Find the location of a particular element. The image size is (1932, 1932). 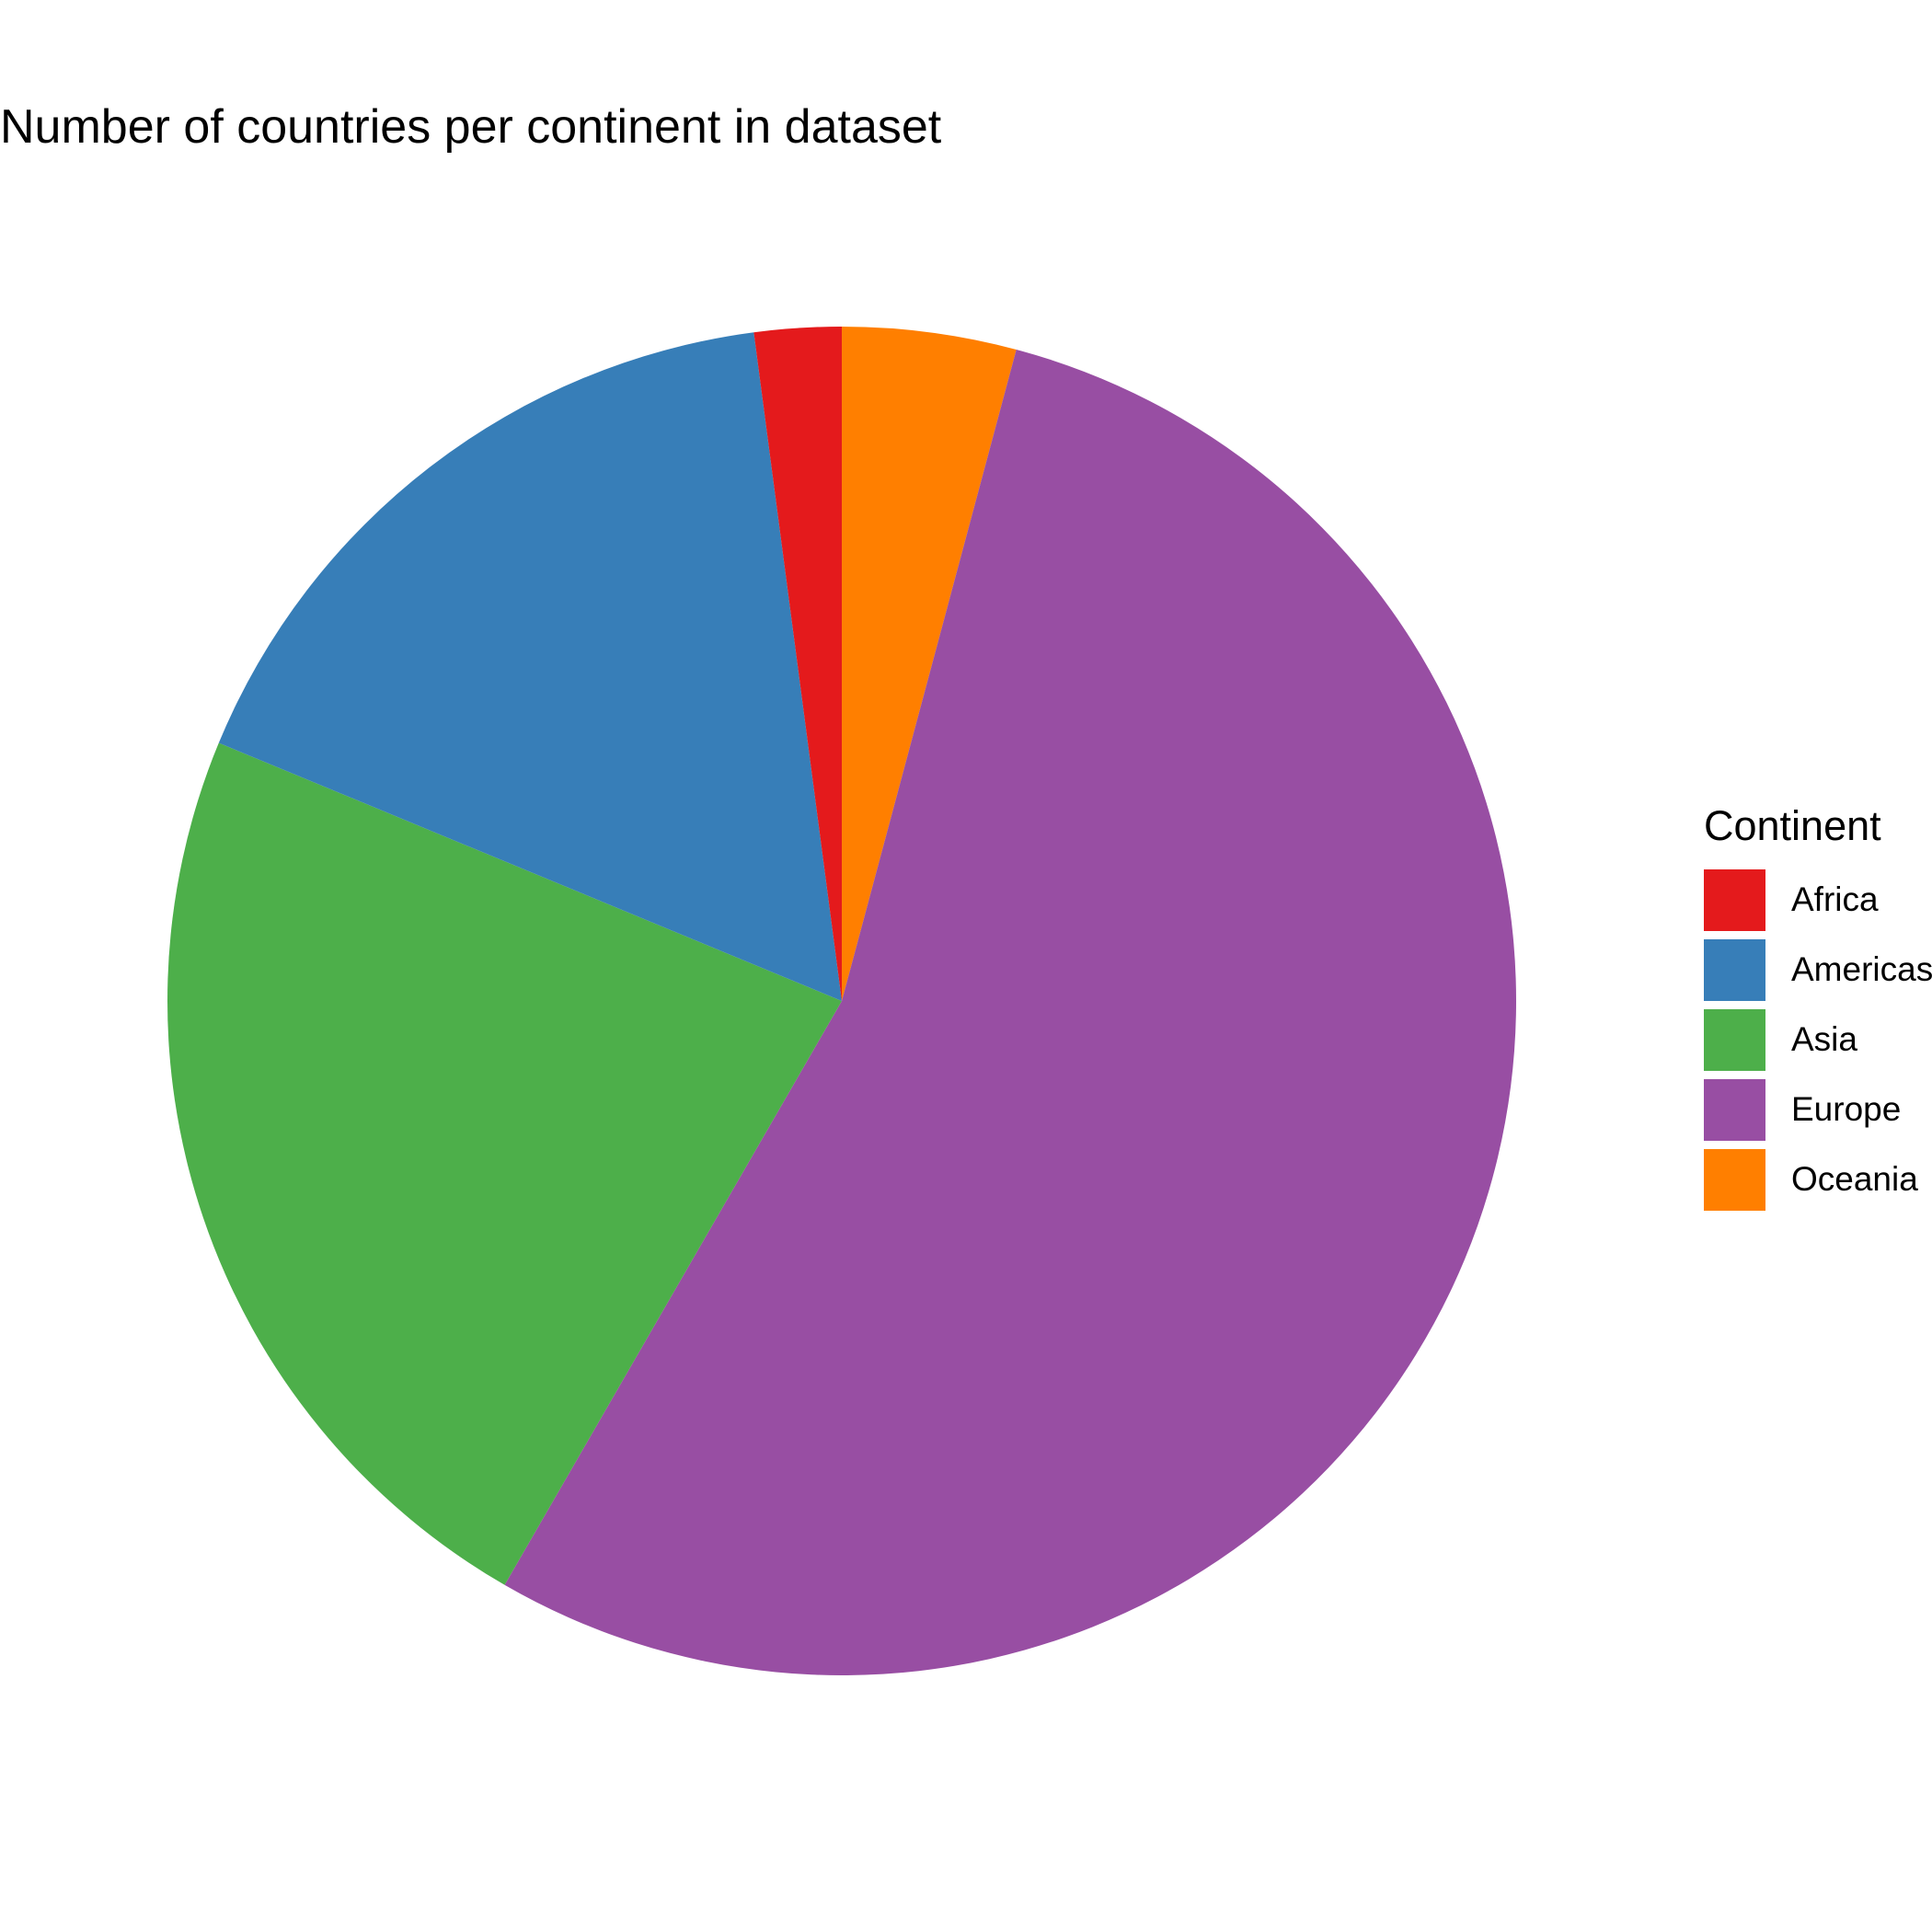

legend-swatch-asia is located at coordinates (1734, 1039).